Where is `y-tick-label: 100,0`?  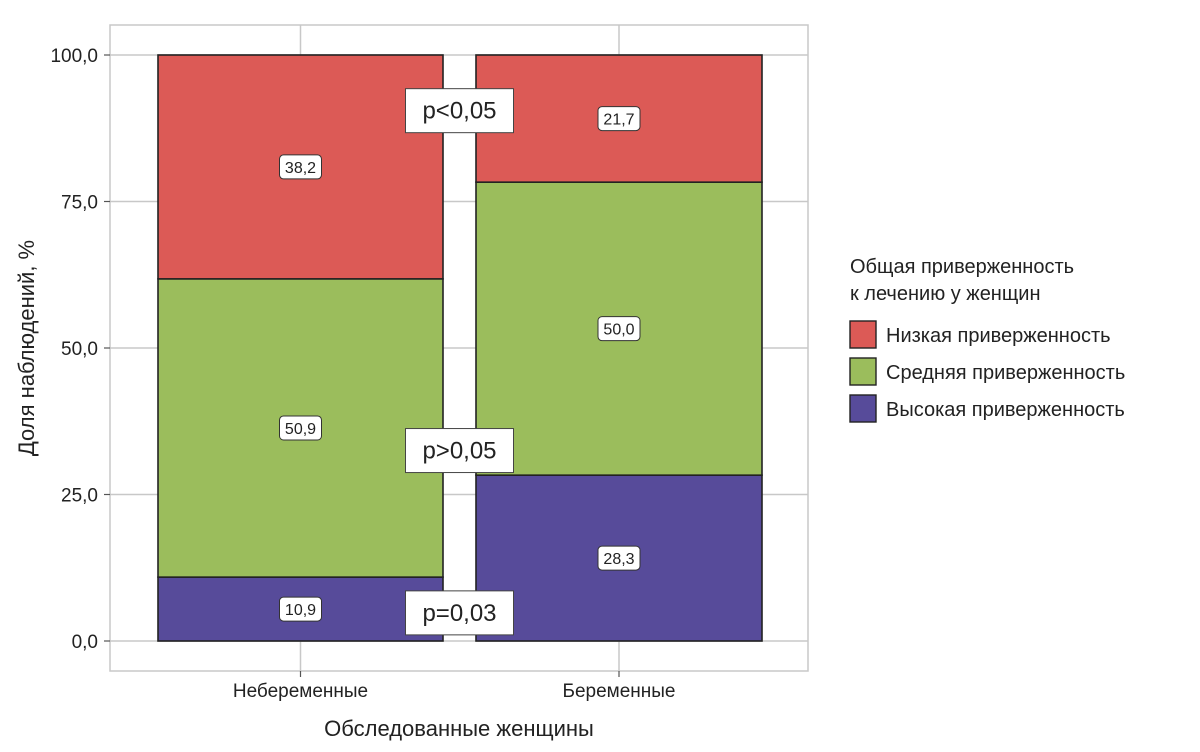 y-tick-label: 100,0 is located at coordinates (74, 56).